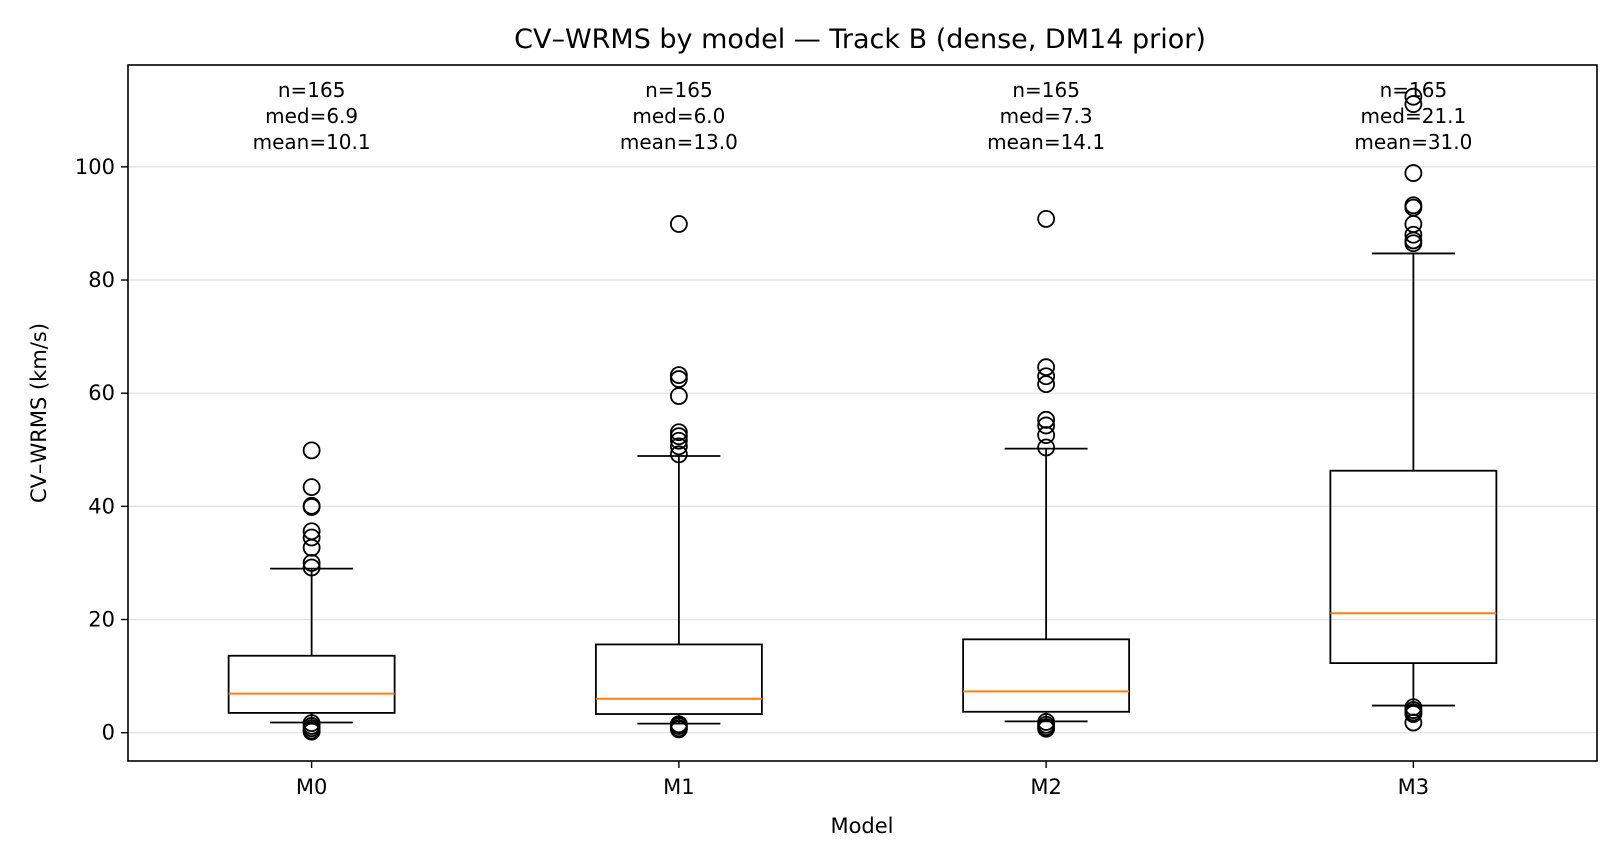 This screenshot has width=1620, height=864. I want to click on x-tick-label: M0, so click(311, 787).